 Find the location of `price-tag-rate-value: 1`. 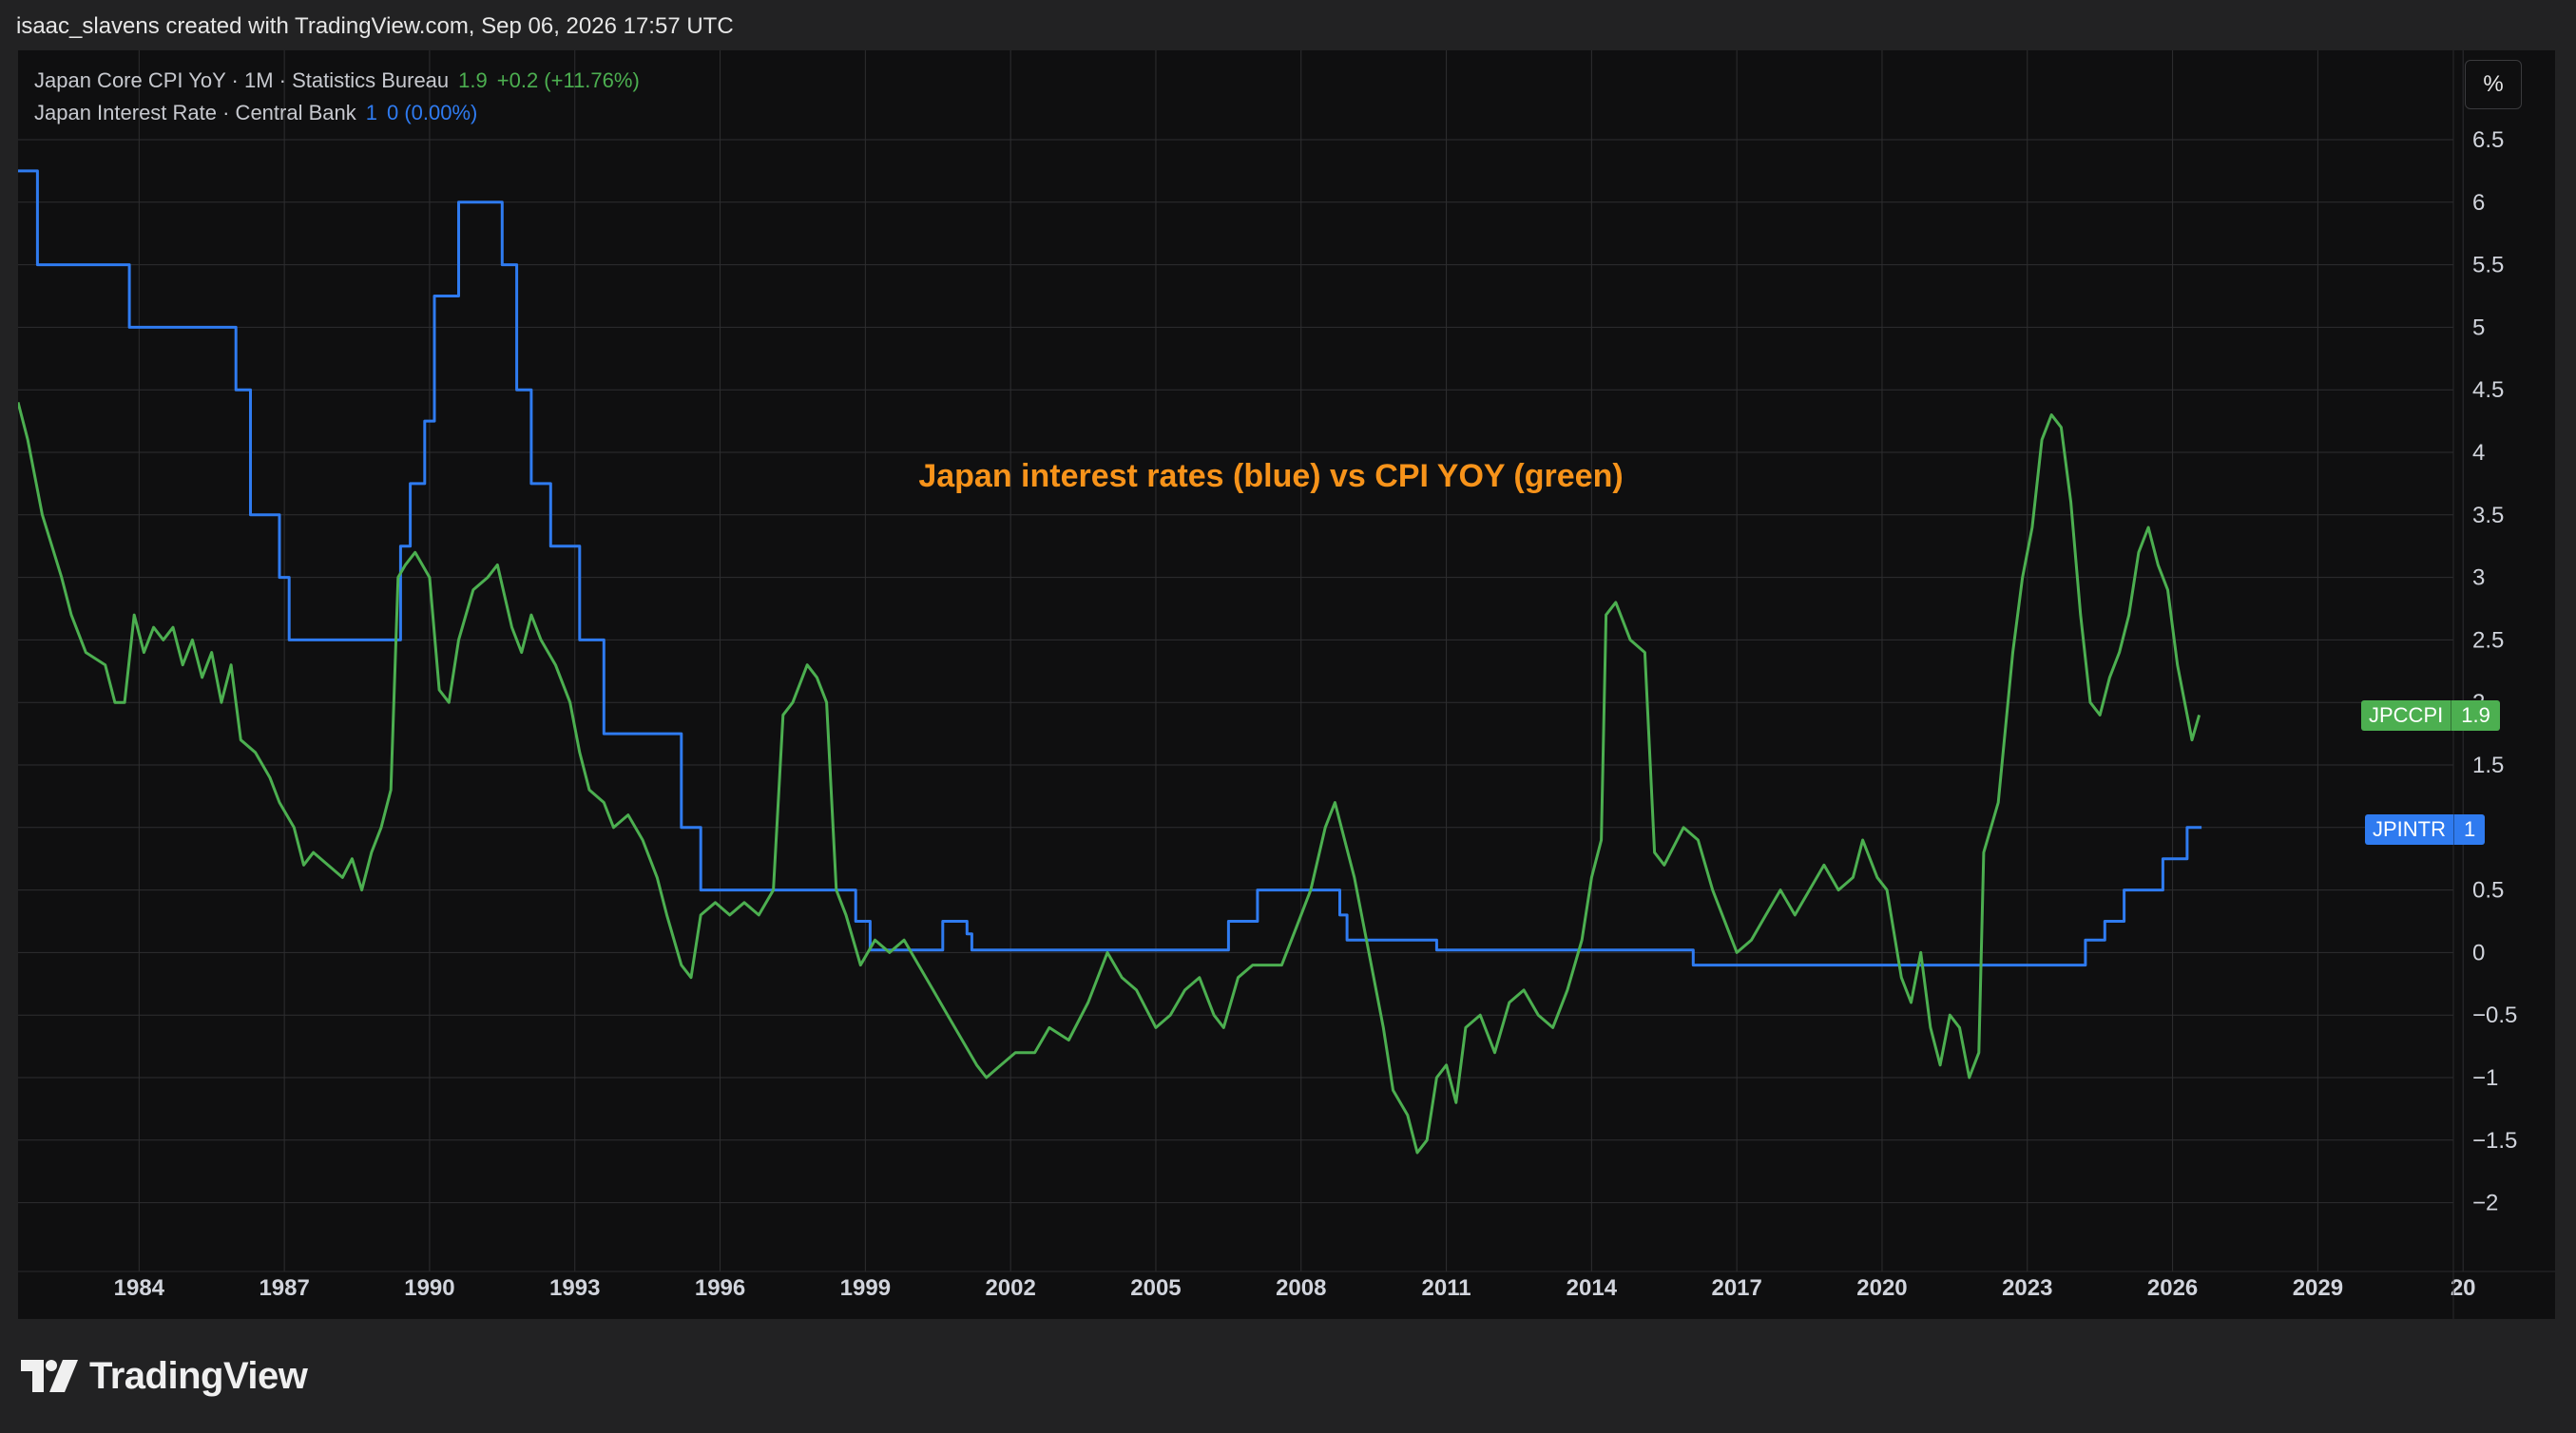

price-tag-rate-value: 1 is located at coordinates (2469, 829).